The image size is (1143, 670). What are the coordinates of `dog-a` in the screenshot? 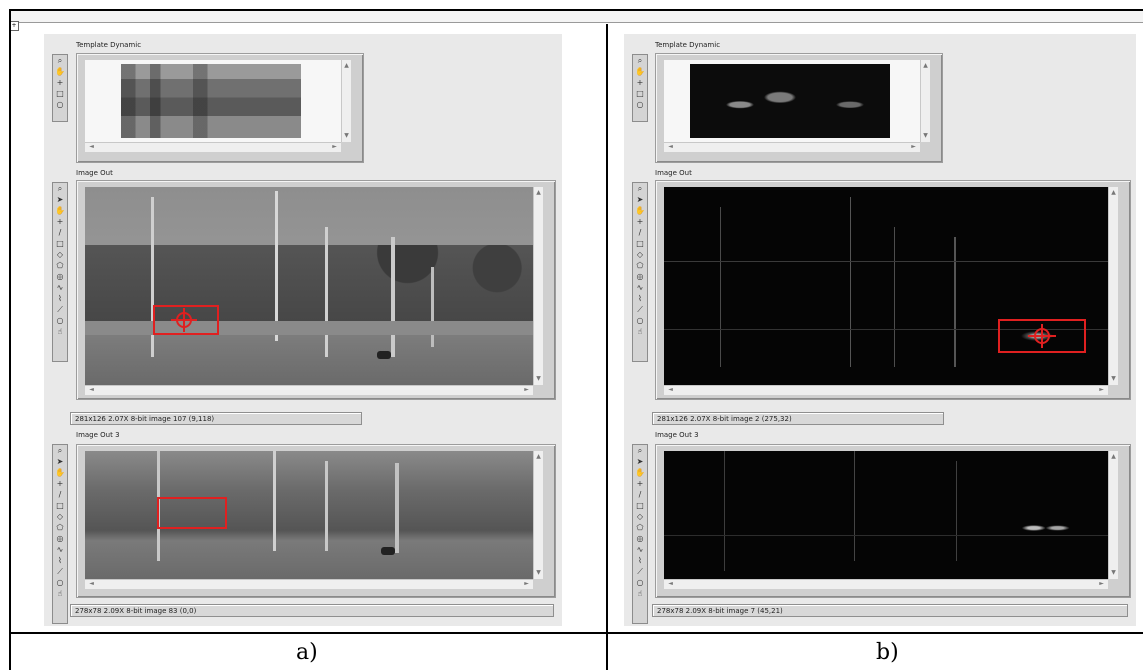 It's located at (384, 355).